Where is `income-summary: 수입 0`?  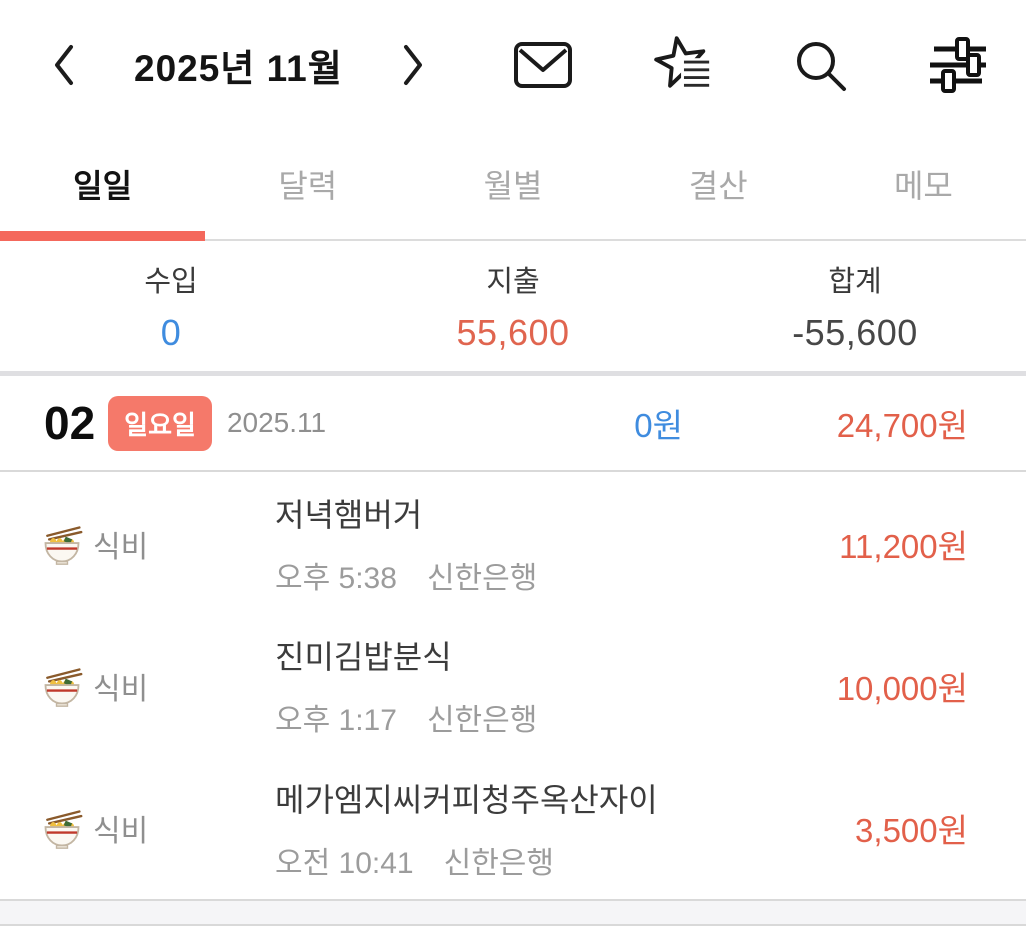 income-summary: 수입 0 is located at coordinates (171, 306).